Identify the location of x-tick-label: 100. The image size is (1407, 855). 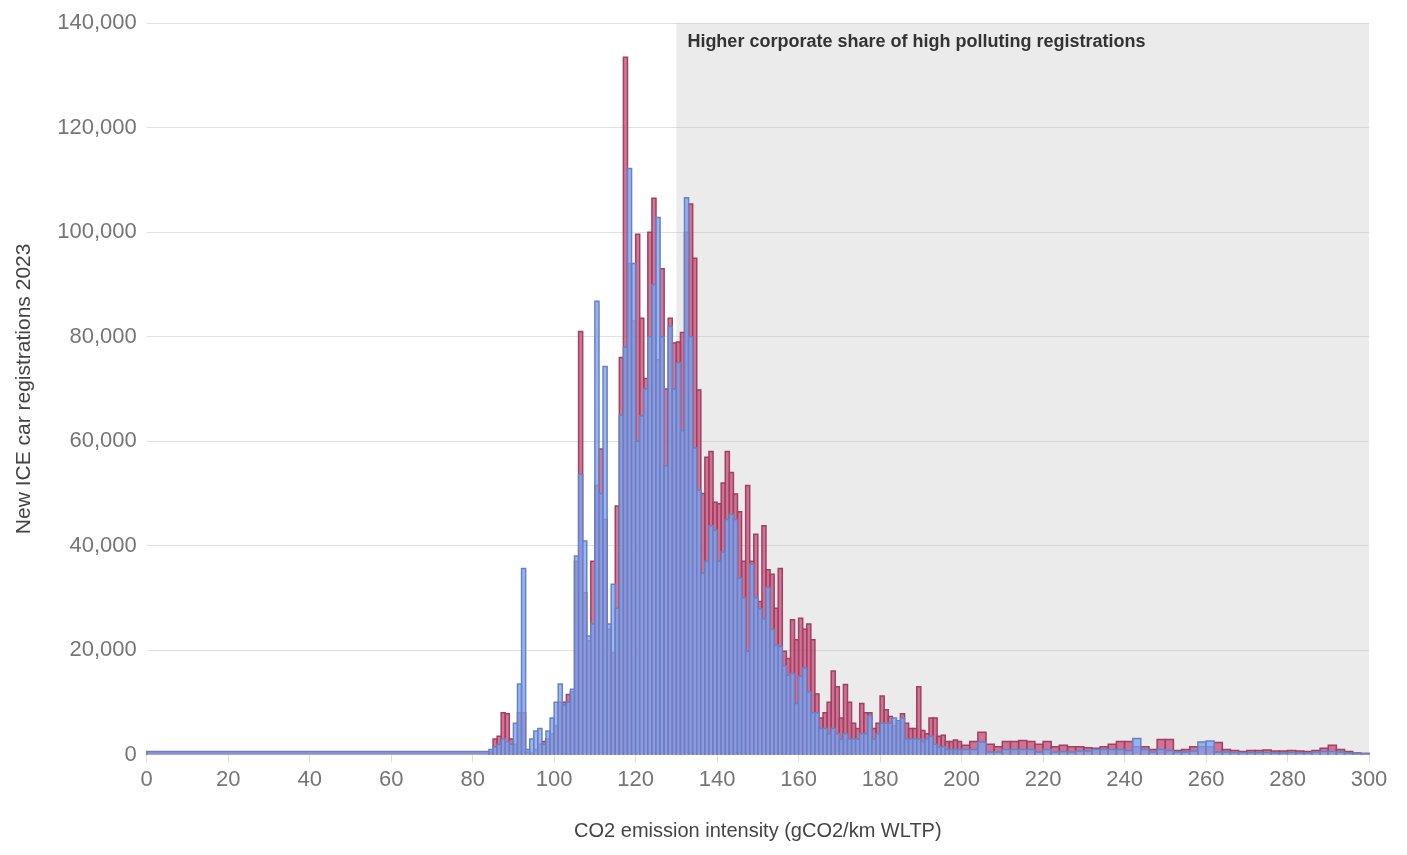
(554, 778).